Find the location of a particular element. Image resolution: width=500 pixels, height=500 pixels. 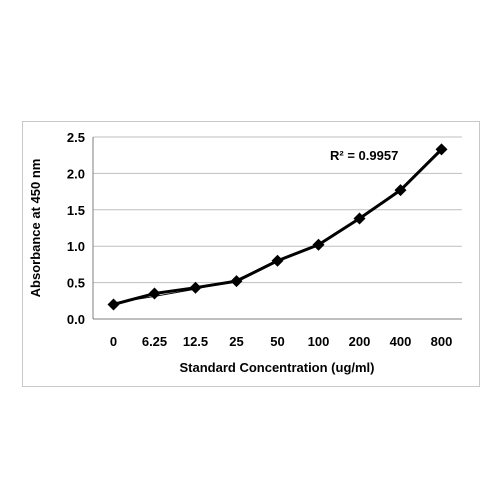

r-squared-annotation: R² = 0.9957 is located at coordinates (364, 155).